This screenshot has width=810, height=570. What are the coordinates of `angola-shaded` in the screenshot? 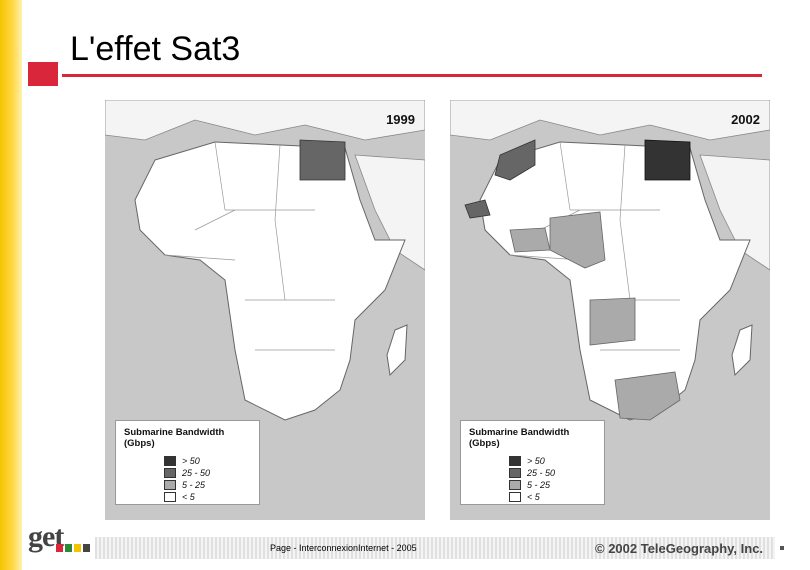 It's located at (612, 321).